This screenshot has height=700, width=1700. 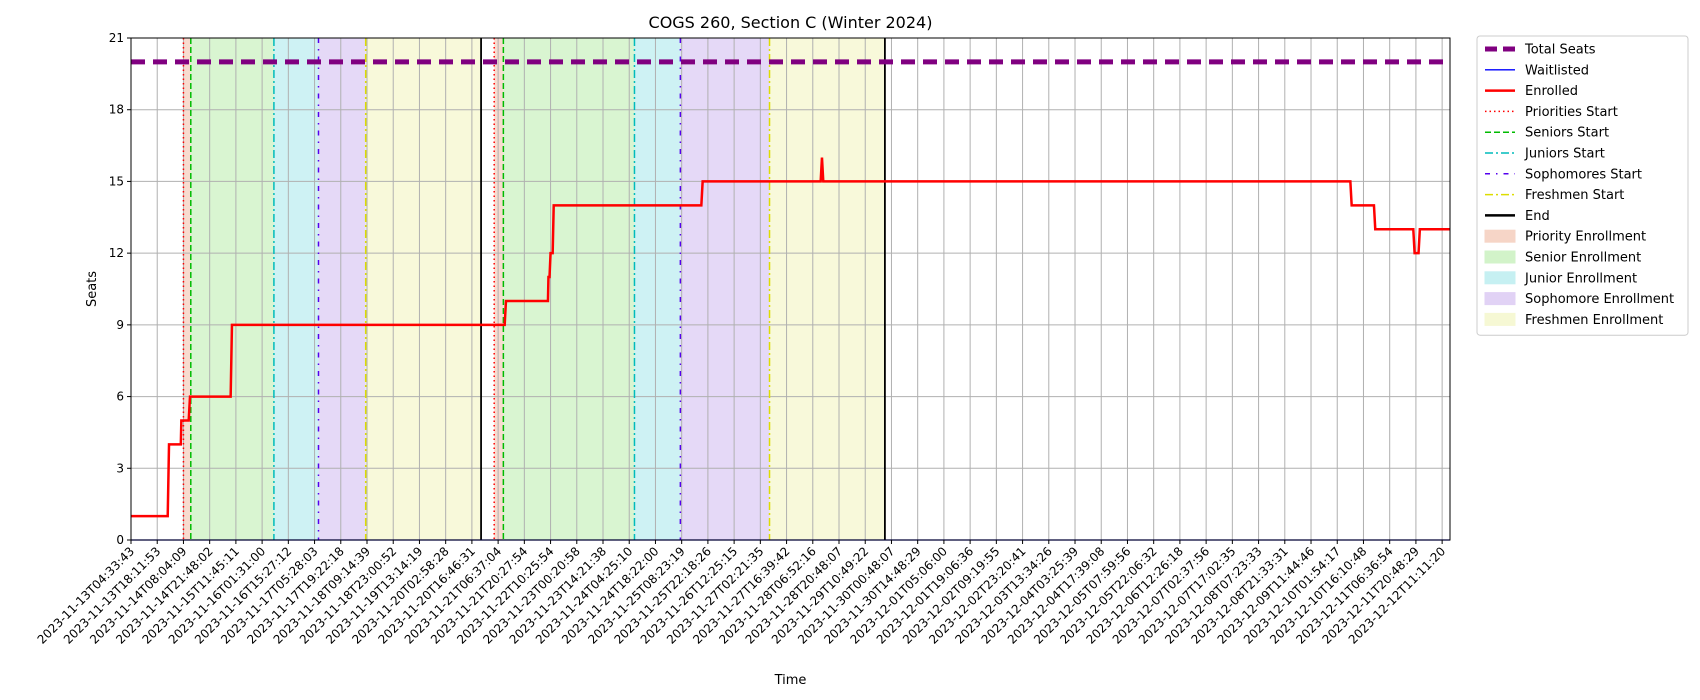 What do you see at coordinates (116, 38) in the screenshot?
I see `y-tick-label: 21` at bounding box center [116, 38].